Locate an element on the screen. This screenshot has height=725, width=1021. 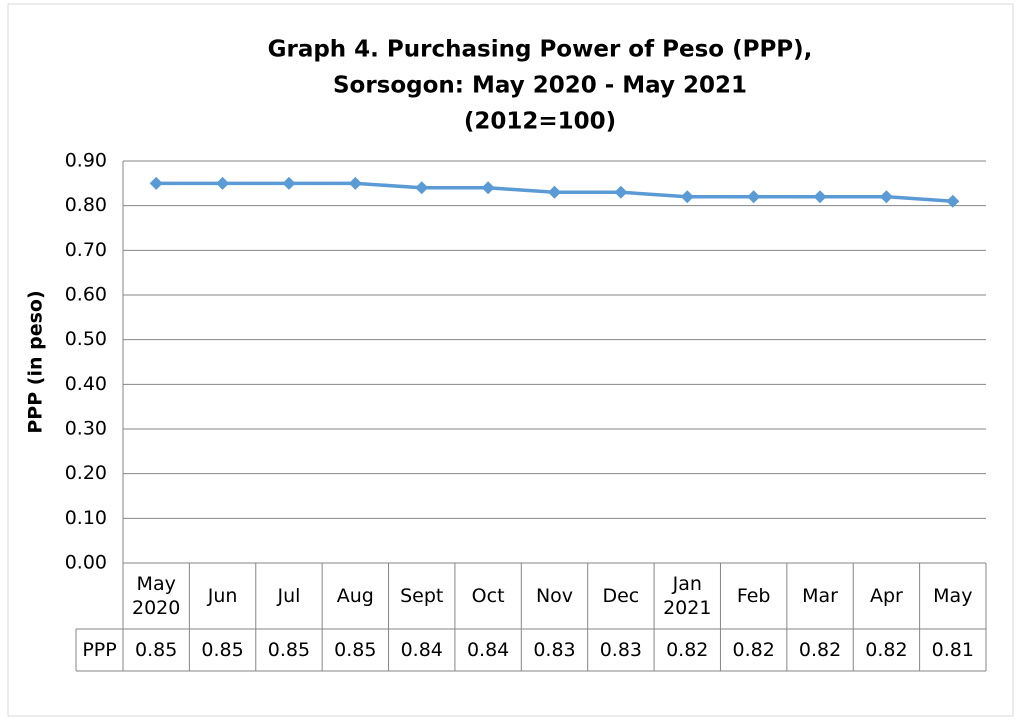
x-tick-label: Dec is located at coordinates (621, 596).